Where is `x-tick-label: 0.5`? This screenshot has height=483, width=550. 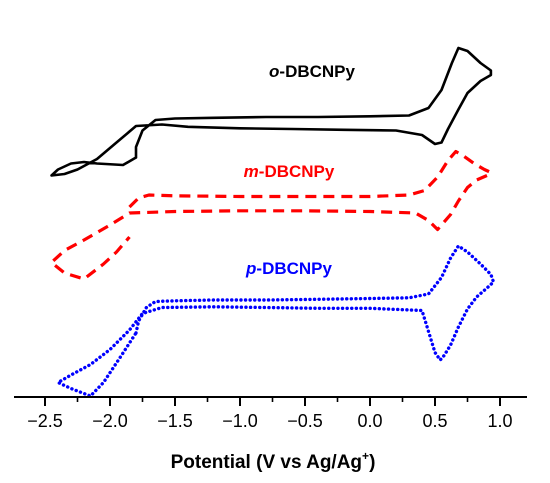 x-tick-label: 0.5 is located at coordinates (434, 421).